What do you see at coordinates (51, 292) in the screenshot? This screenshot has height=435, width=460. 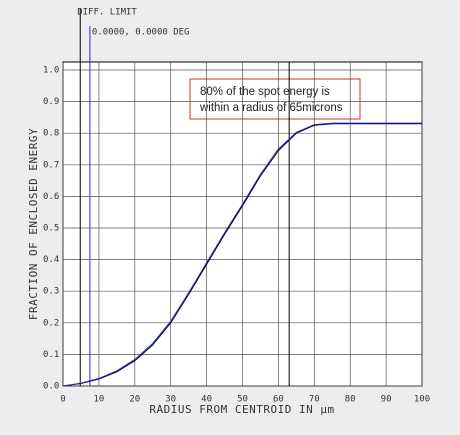 I see `y-tick-label: 0.3` at bounding box center [51, 292].